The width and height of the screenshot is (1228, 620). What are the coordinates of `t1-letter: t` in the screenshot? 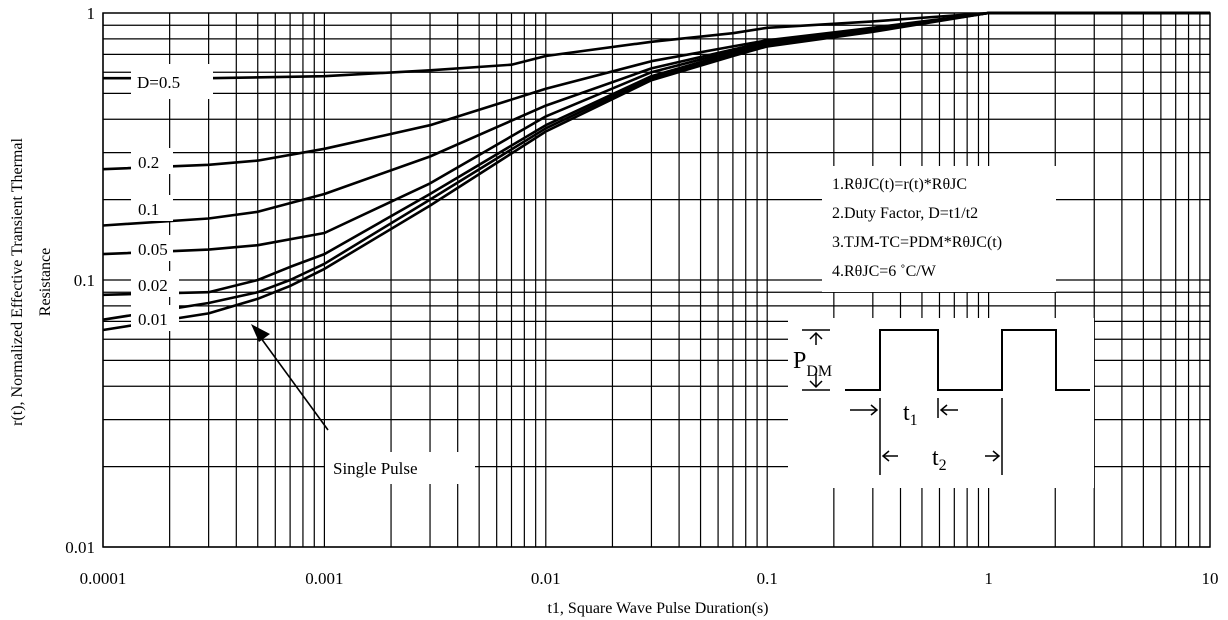 It's located at (906, 413).